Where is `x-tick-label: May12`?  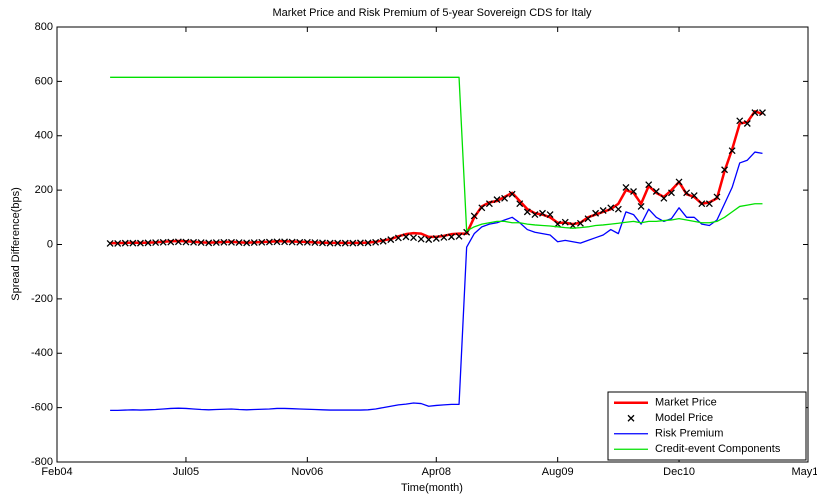 x-tick-label: May12 is located at coordinates (804, 472).